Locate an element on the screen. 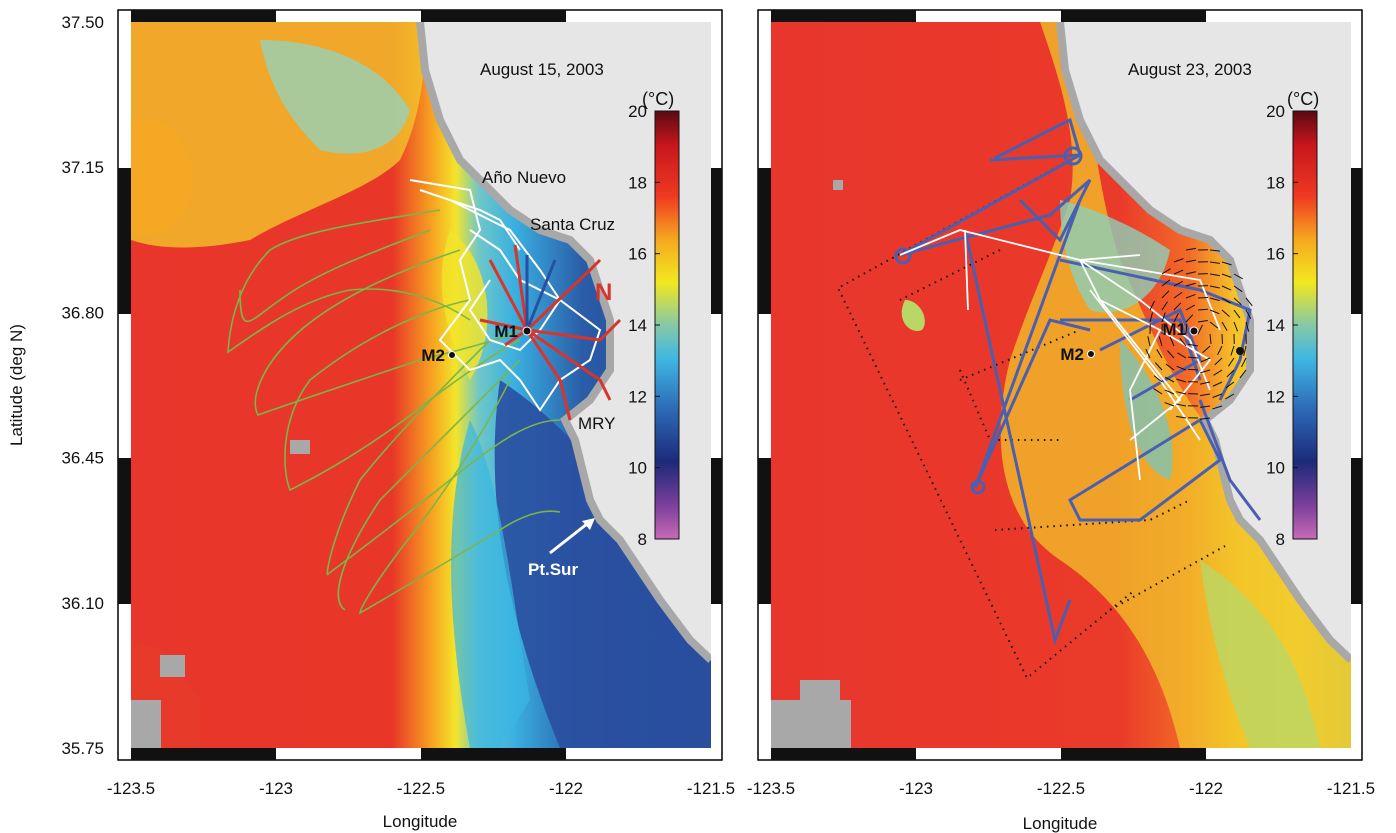 The height and width of the screenshot is (833, 1396). colorbar-tick-label: 20 is located at coordinates (637, 111).